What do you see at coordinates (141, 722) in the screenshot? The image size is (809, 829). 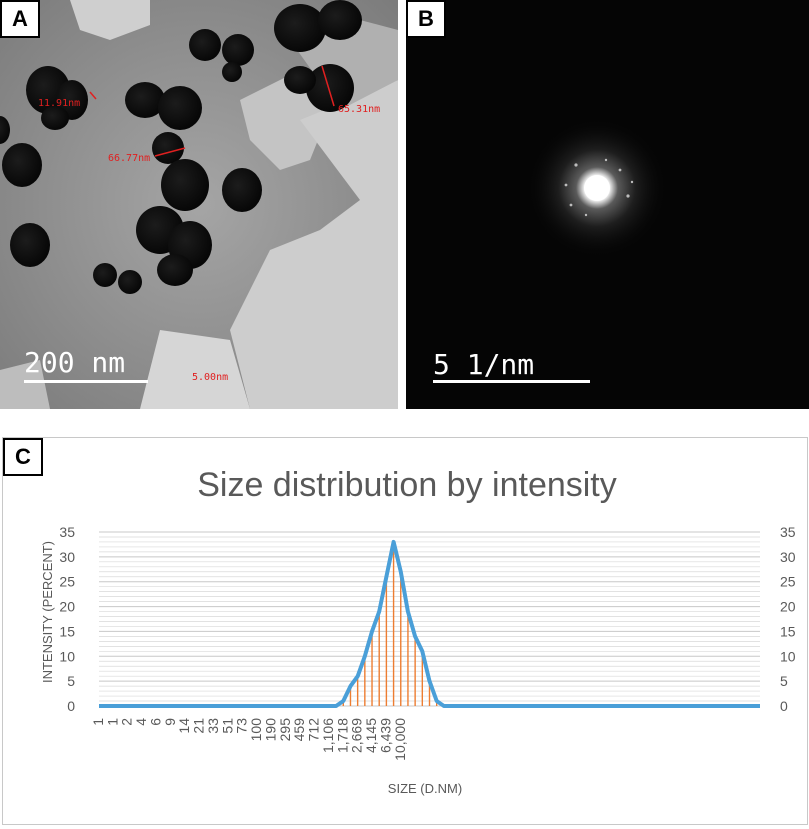 I see `x-tick-label: 4` at bounding box center [141, 722].